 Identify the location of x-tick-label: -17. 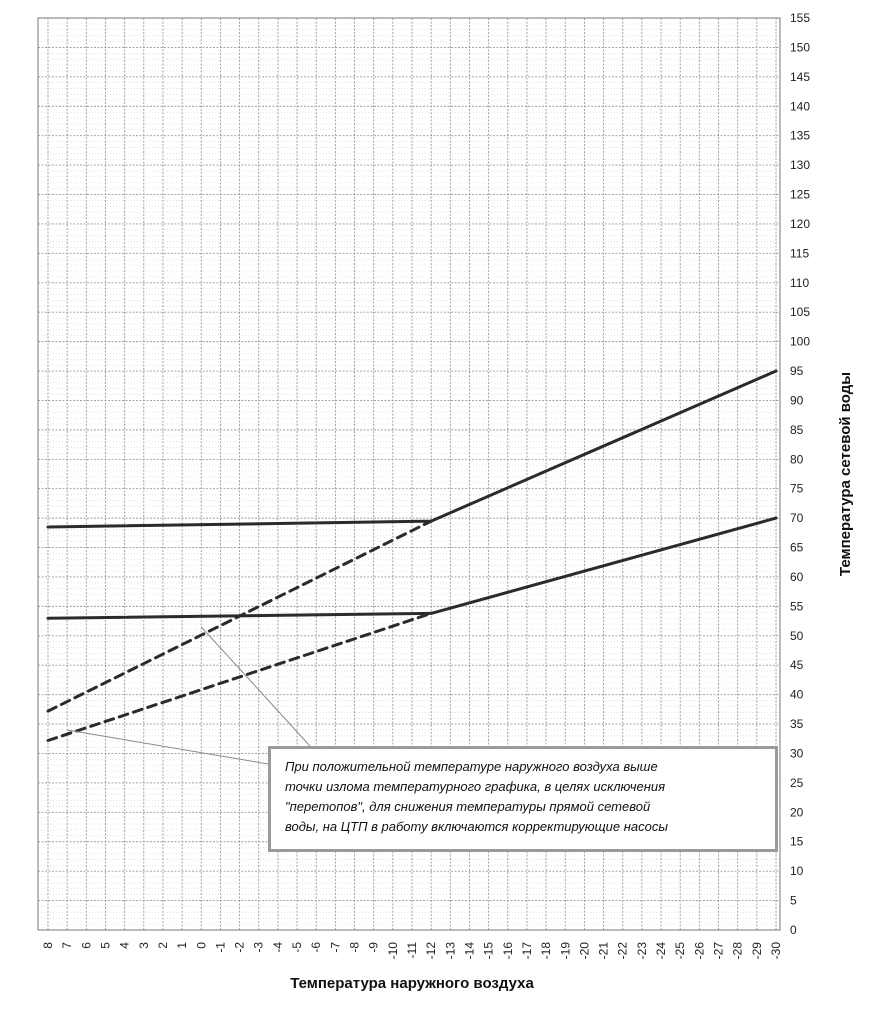
(527, 951).